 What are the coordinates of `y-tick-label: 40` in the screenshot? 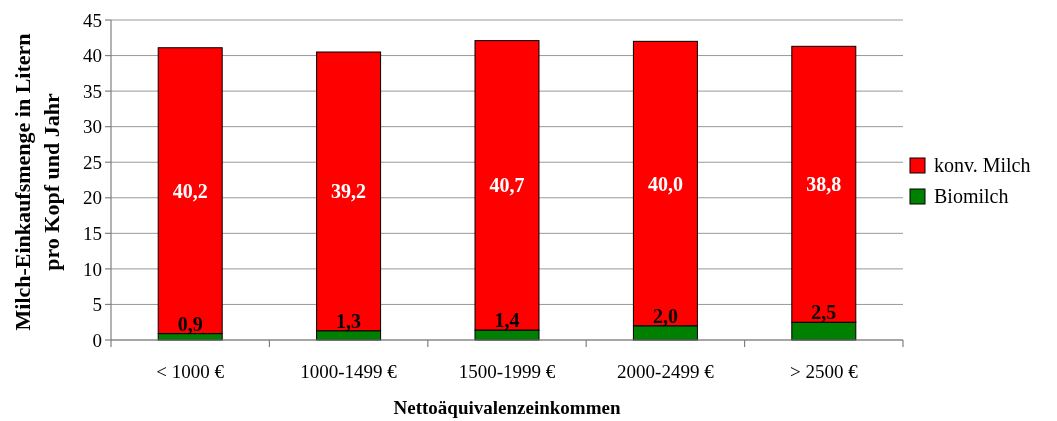 It's located at (92, 56).